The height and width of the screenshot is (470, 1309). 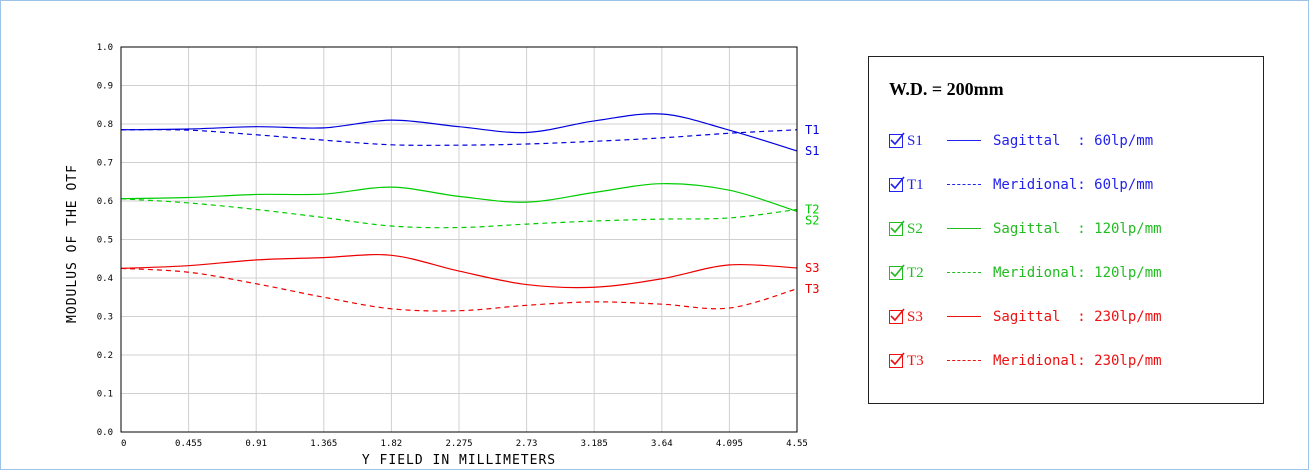 I want to click on legend-item-t2: T2 Meridional: 120lp/mm, so click(x=1025, y=273).